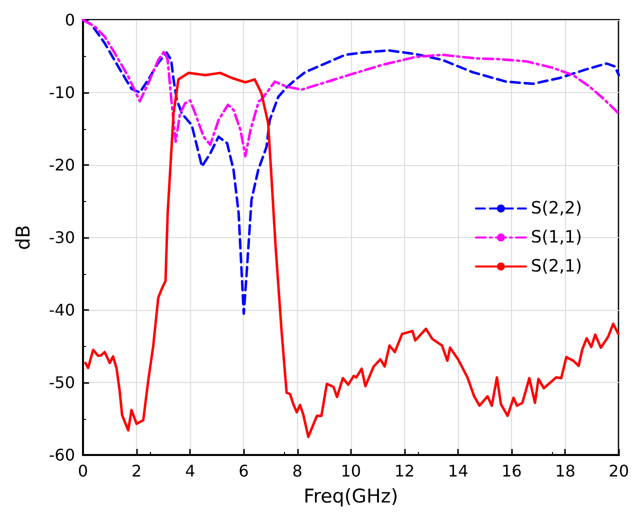 Image resolution: width=632 pixels, height=521 pixels. What do you see at coordinates (23, 237) in the screenshot?
I see `y-axis-title: dB` at bounding box center [23, 237].